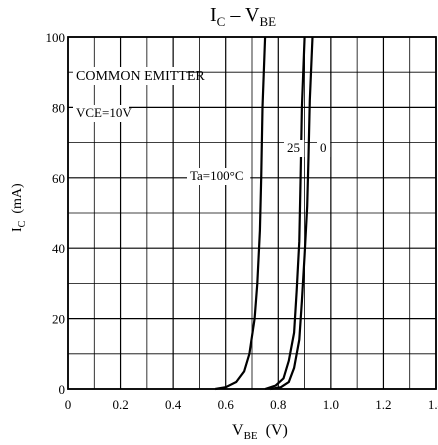 The width and height of the screenshot is (438, 445). Describe the element at coordinates (383, 404) in the screenshot. I see `x-tick-label: 1.2` at that location.